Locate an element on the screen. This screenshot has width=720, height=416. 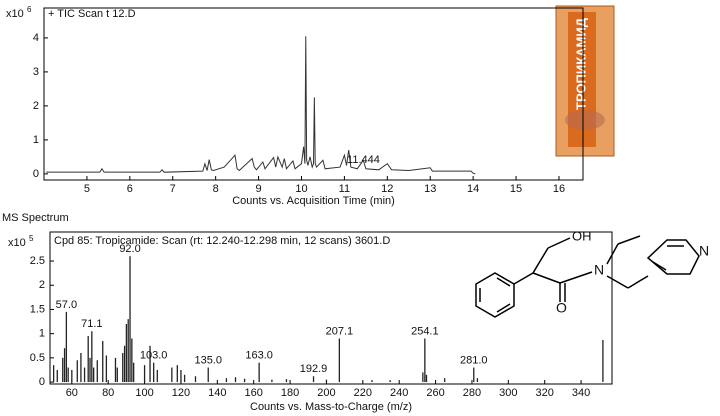
x-tick-label: 16 is located at coordinates (559, 189).